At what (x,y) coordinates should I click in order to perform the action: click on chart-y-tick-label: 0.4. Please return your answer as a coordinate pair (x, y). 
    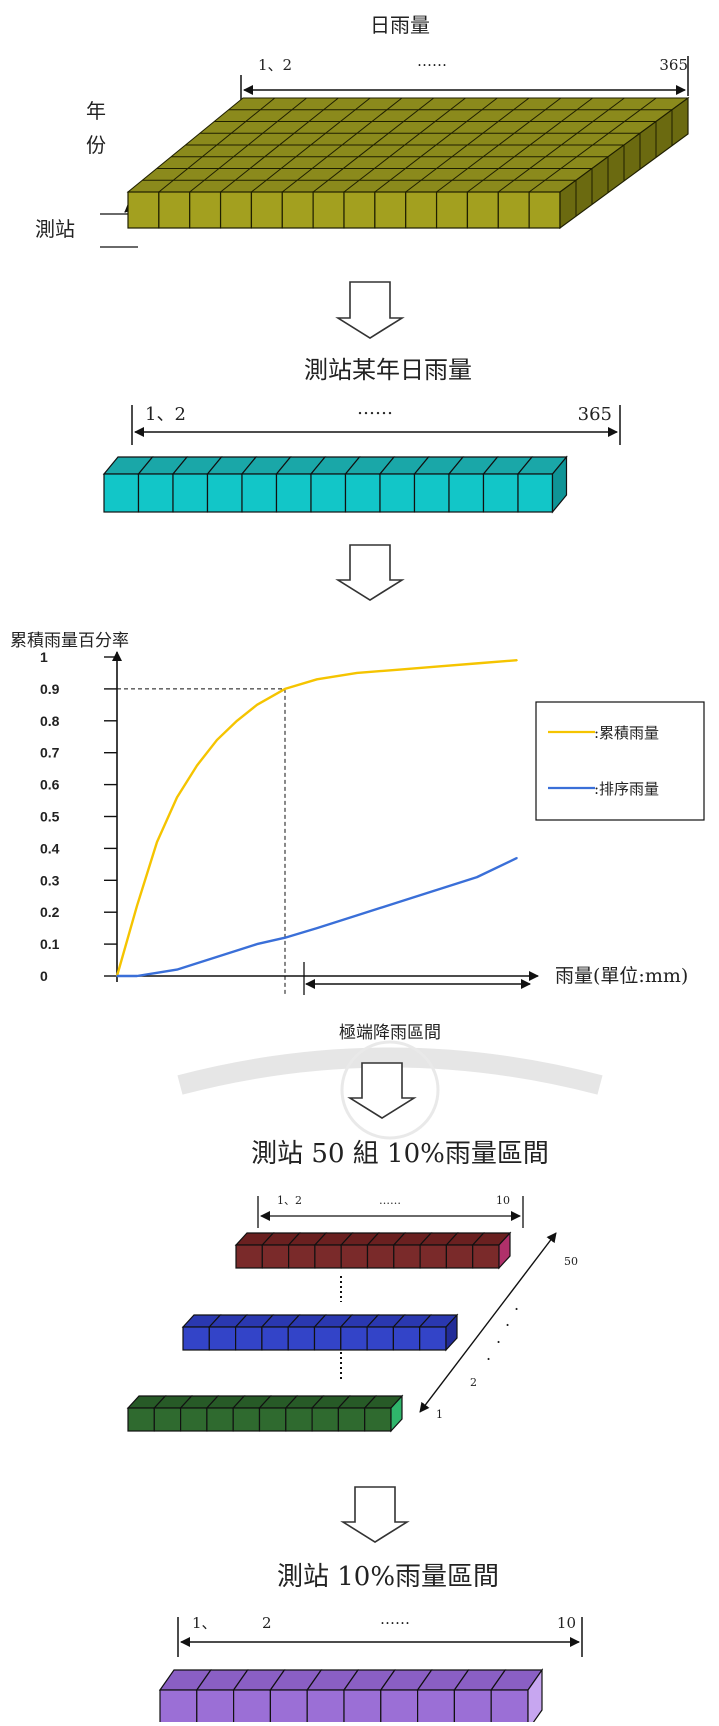
    Looking at the image, I should click on (50, 848).